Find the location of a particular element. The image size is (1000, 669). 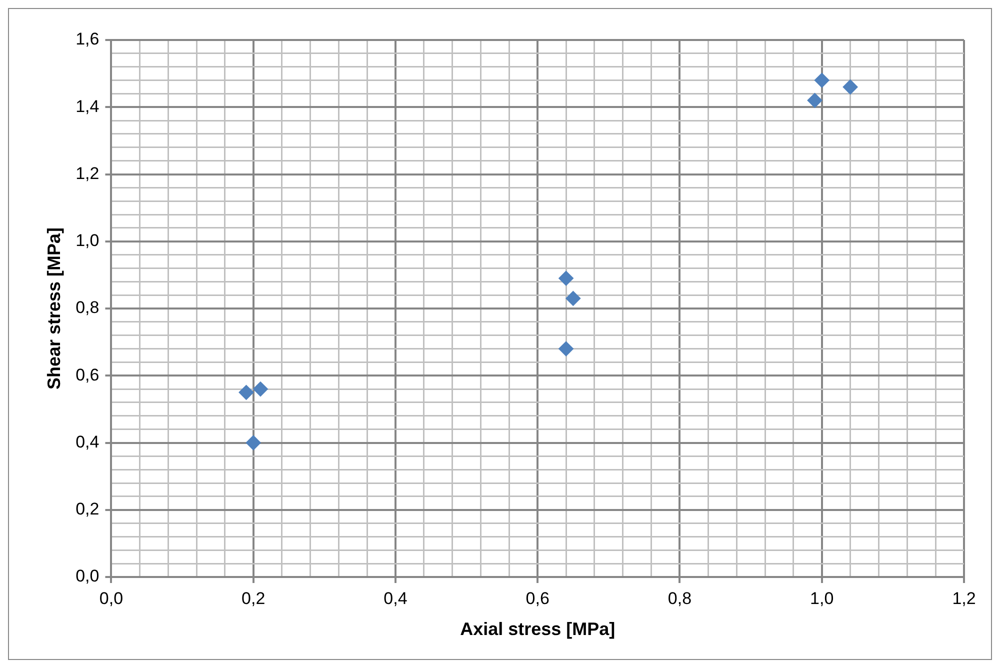

y-tick-label: 1,2 is located at coordinates (88, 173).